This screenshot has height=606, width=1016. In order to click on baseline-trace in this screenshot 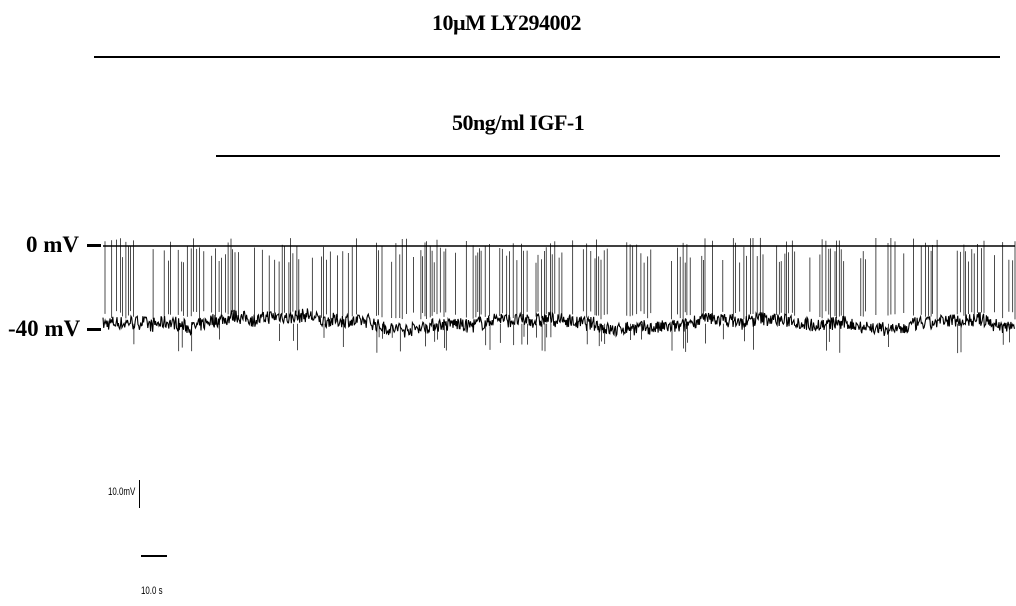, I will do `click(558, 323)`.